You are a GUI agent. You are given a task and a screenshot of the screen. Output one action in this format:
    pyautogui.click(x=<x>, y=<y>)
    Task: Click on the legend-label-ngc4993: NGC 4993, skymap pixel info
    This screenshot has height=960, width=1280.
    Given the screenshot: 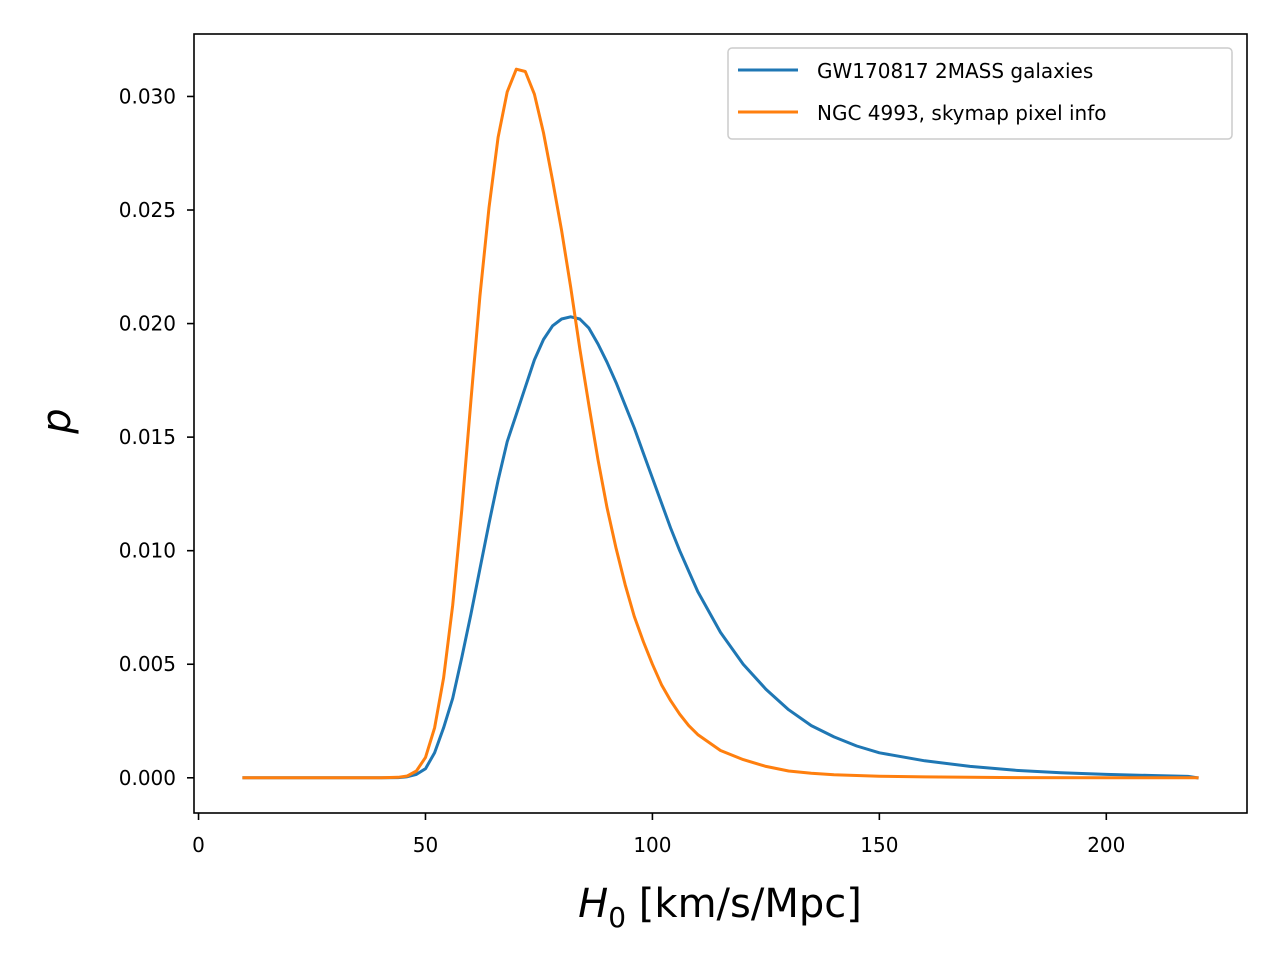 What is the action you would take?
    pyautogui.click(x=962, y=113)
    